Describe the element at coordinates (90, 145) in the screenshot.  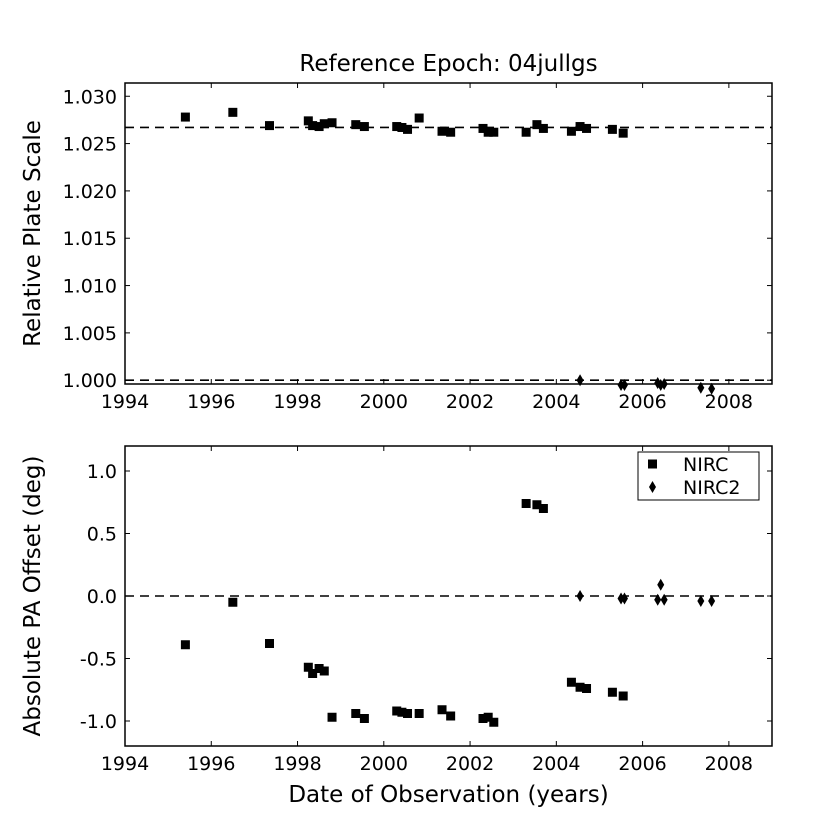
I see `y-tick-label: 1.025` at that location.